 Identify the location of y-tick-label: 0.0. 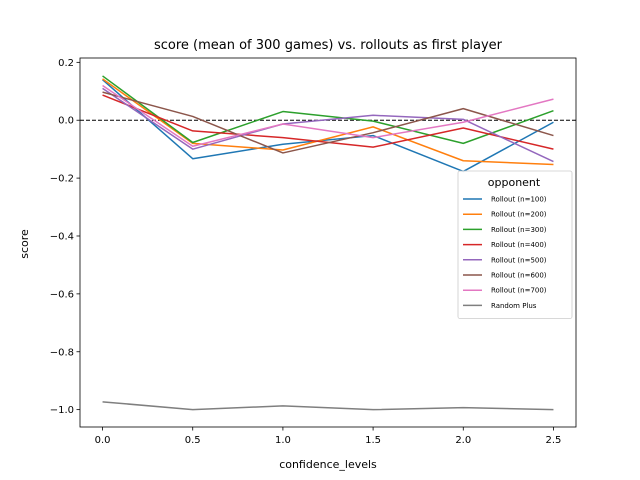
(66, 121).